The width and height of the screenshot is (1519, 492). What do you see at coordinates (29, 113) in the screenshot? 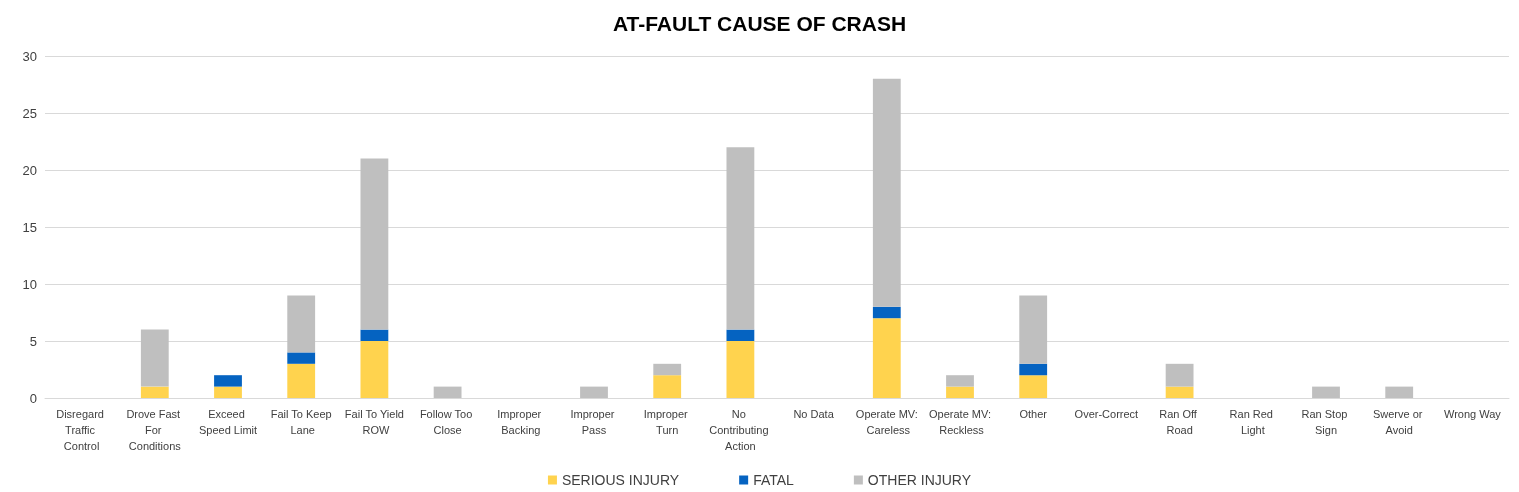
I see `y-tick-label: 25` at bounding box center [29, 113].